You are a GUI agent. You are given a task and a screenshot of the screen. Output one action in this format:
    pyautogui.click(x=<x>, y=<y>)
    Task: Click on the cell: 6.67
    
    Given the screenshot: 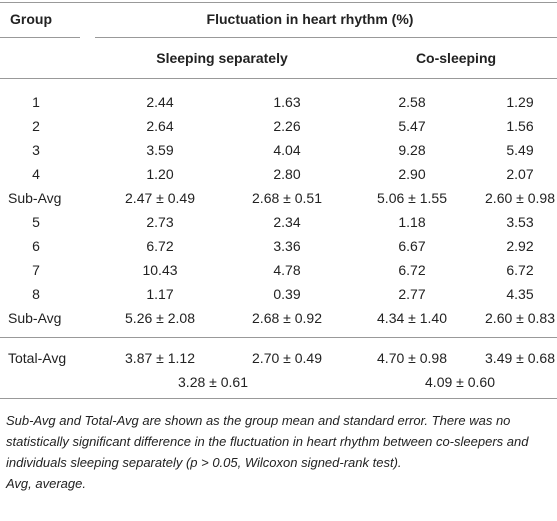 What is the action you would take?
    pyautogui.click(x=412, y=246)
    